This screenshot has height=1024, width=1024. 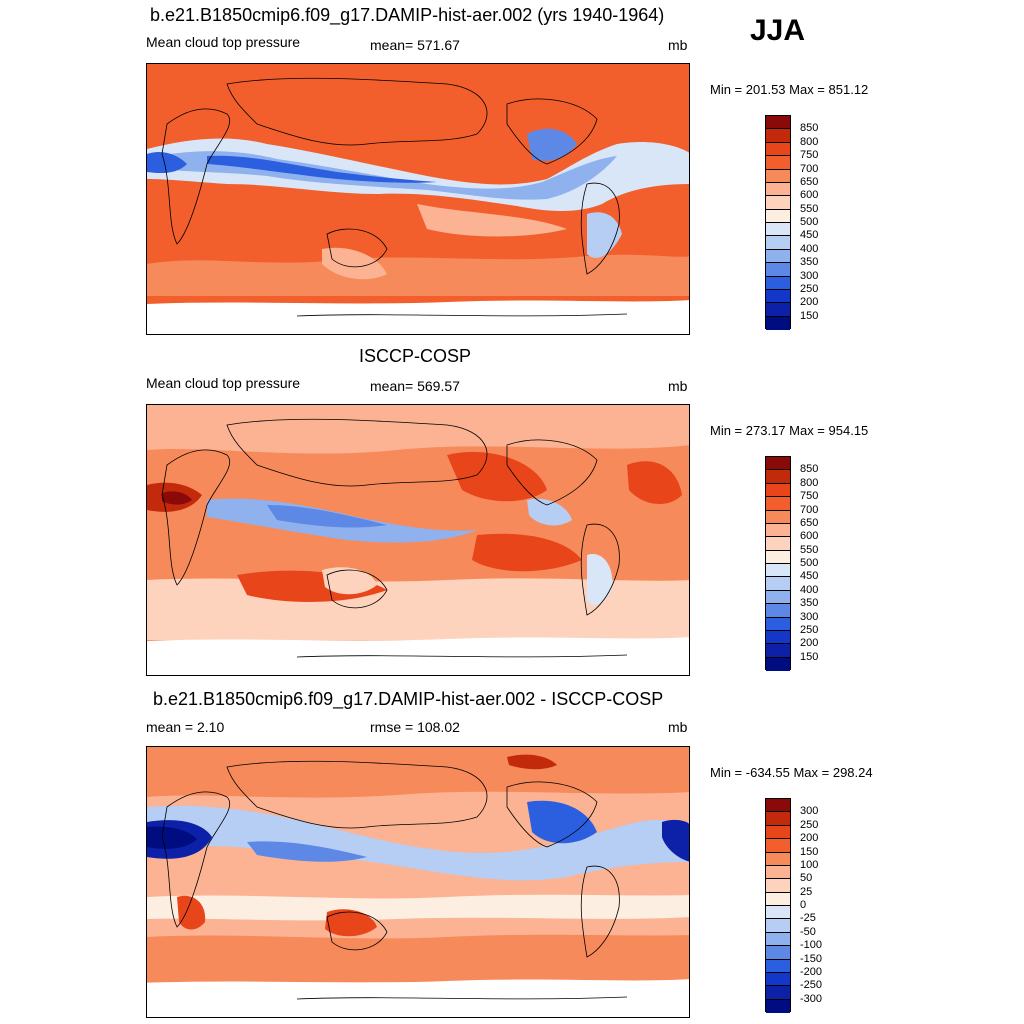 What do you see at coordinates (549, 512) in the screenshot?
I see `panel-2-central-america` at bounding box center [549, 512].